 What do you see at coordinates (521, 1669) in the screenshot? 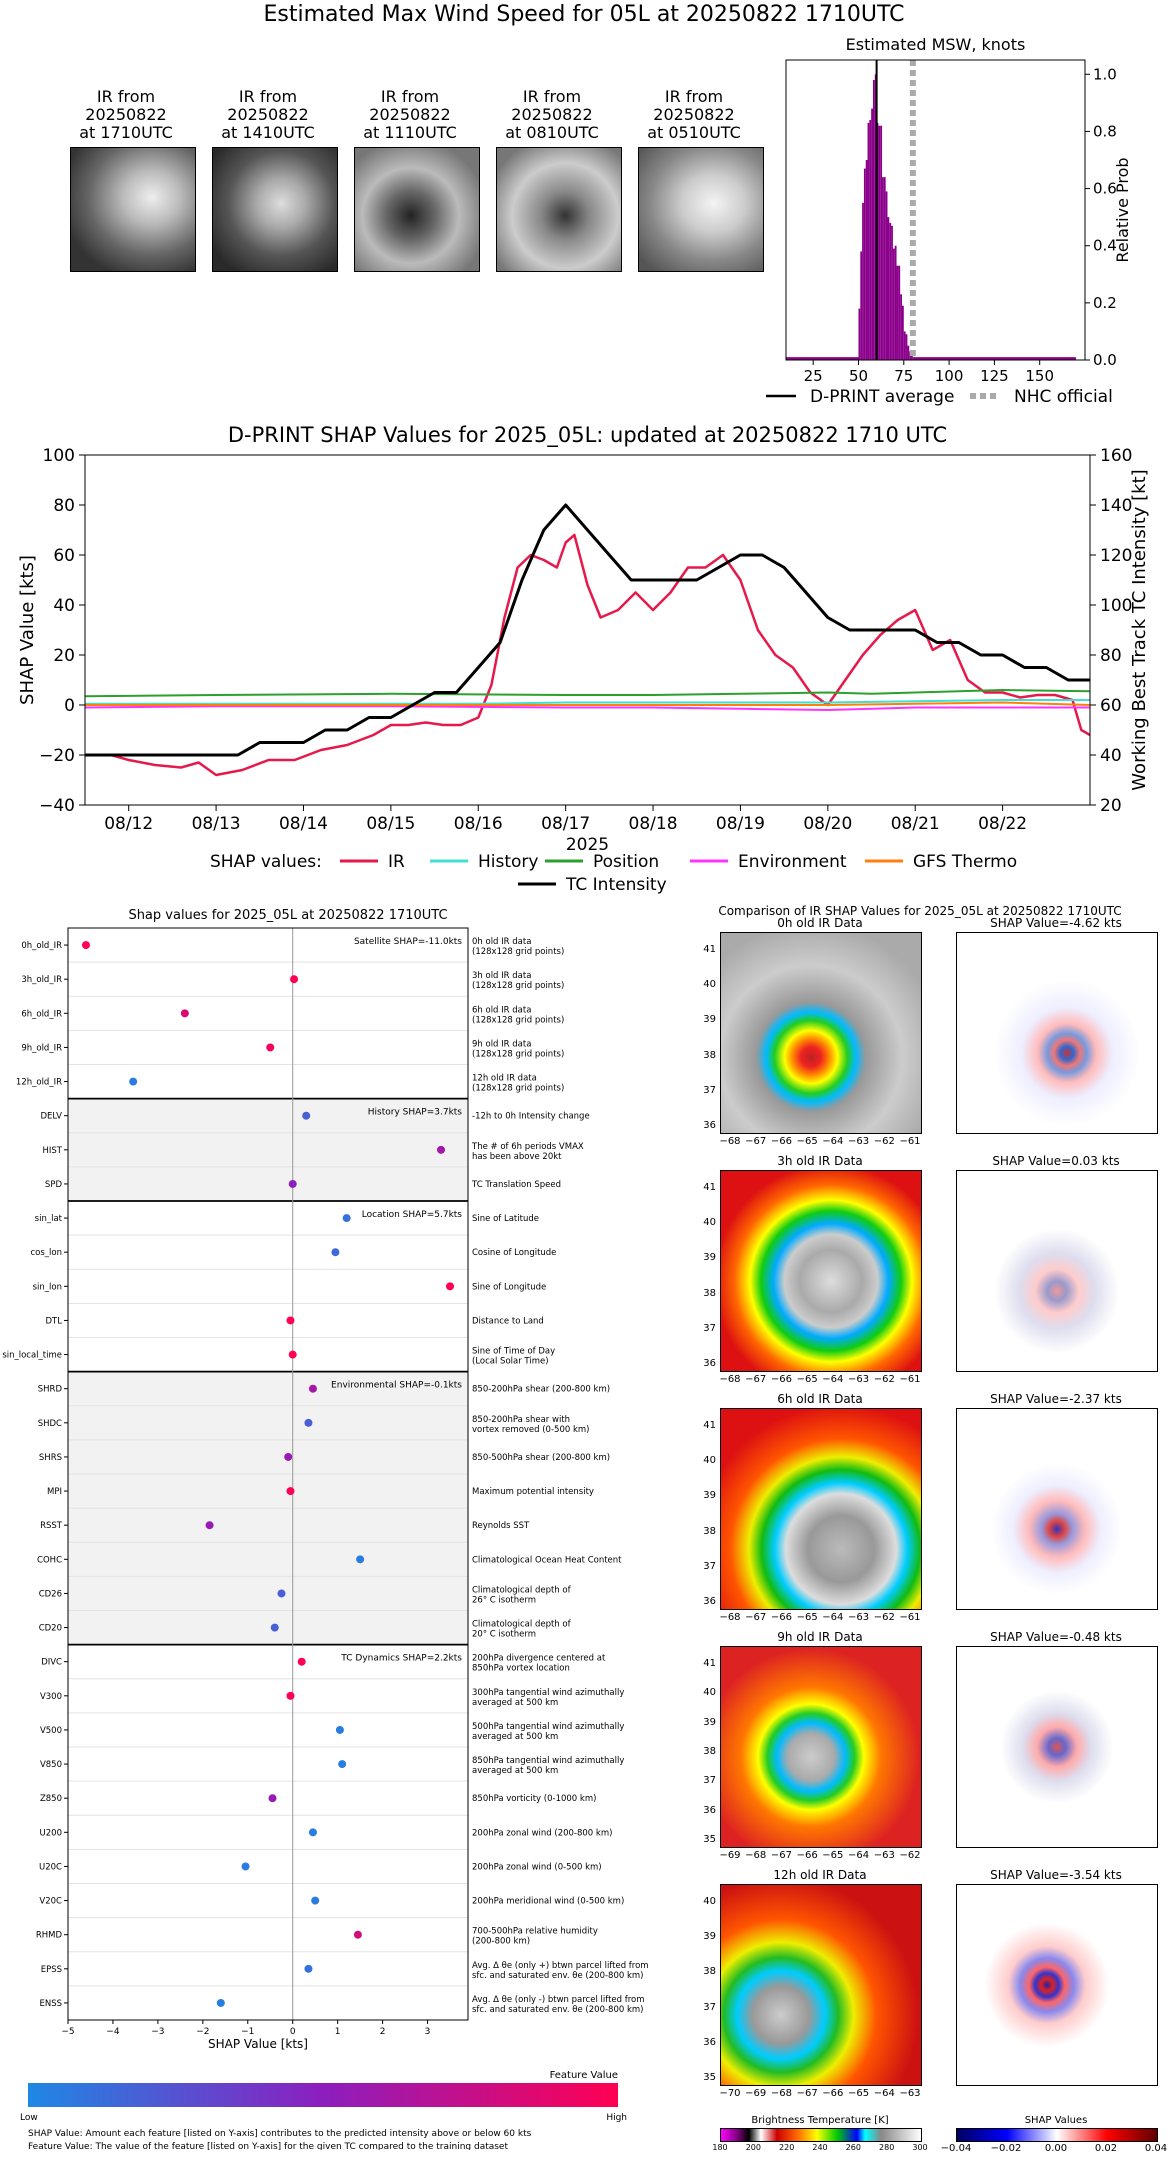
I see `feature-desc: 850hPa vortex location` at bounding box center [521, 1669].